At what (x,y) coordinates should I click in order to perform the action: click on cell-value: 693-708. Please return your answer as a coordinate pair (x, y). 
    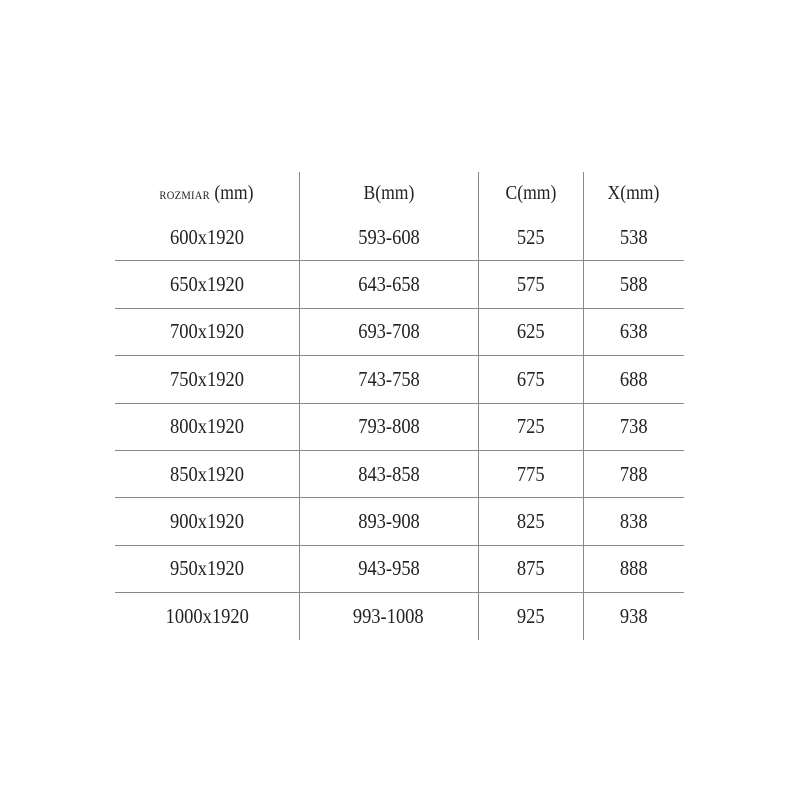
    Looking at the image, I should click on (388, 331).